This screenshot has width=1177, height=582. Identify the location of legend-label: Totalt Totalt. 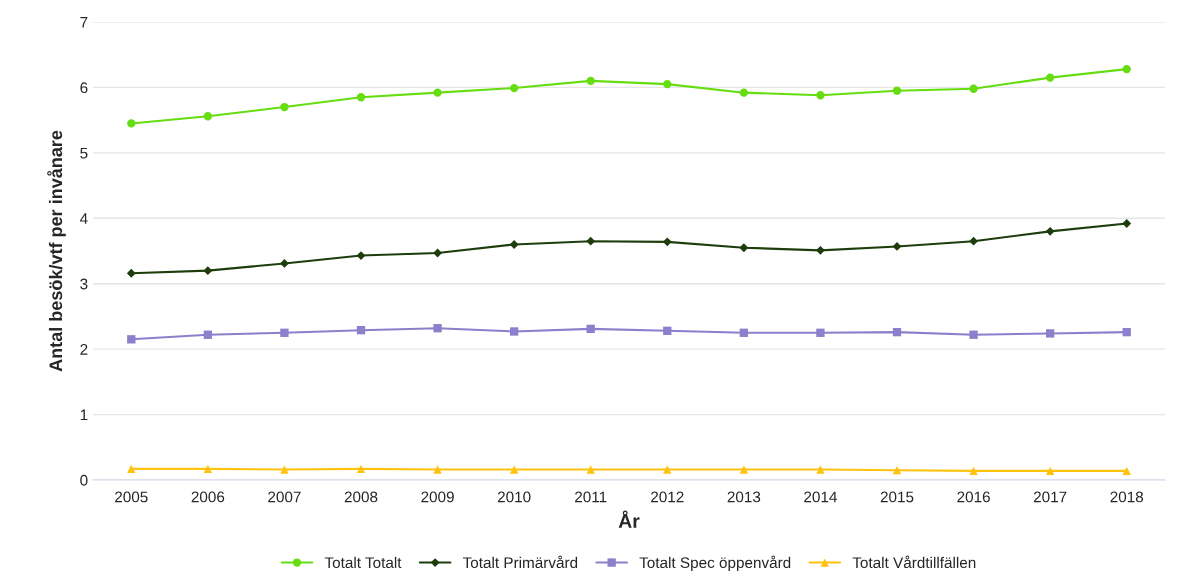
(363, 562).